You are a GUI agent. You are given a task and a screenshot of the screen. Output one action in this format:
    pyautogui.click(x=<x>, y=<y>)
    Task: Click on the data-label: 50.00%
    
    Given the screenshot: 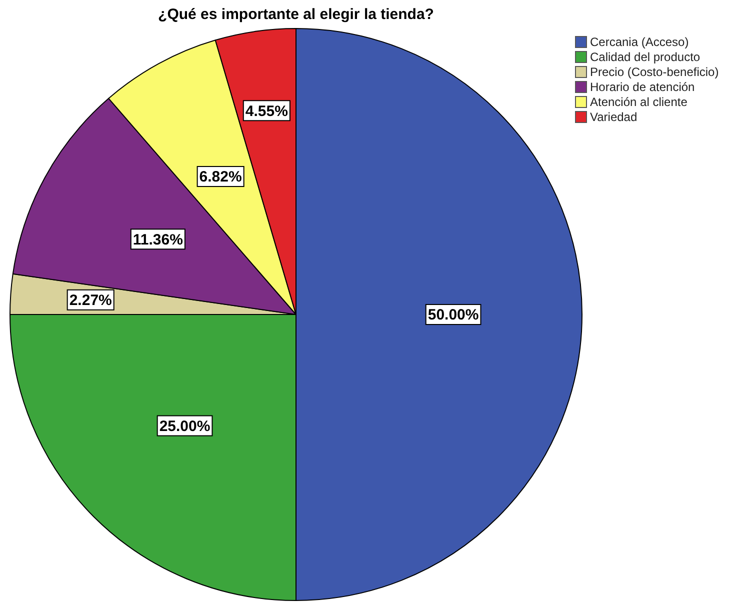 What is the action you would take?
    pyautogui.click(x=453, y=315)
    